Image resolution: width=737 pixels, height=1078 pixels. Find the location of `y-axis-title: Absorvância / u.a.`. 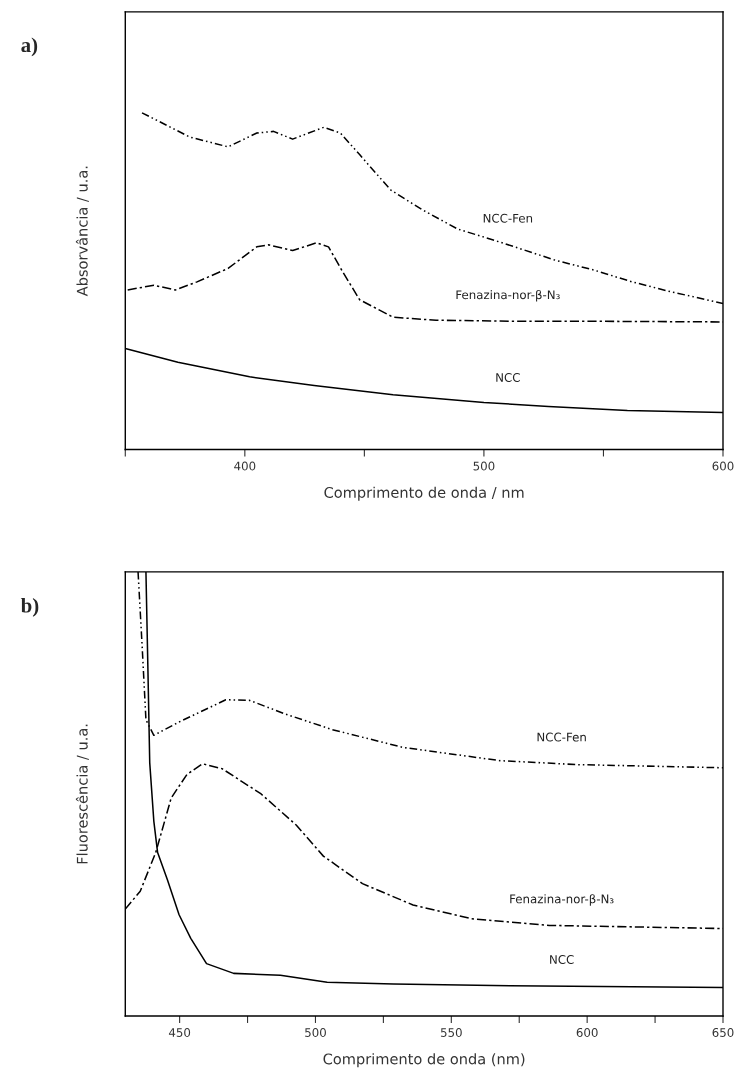

y-axis-title: Absorvância / u.a. is located at coordinates (82, 231).